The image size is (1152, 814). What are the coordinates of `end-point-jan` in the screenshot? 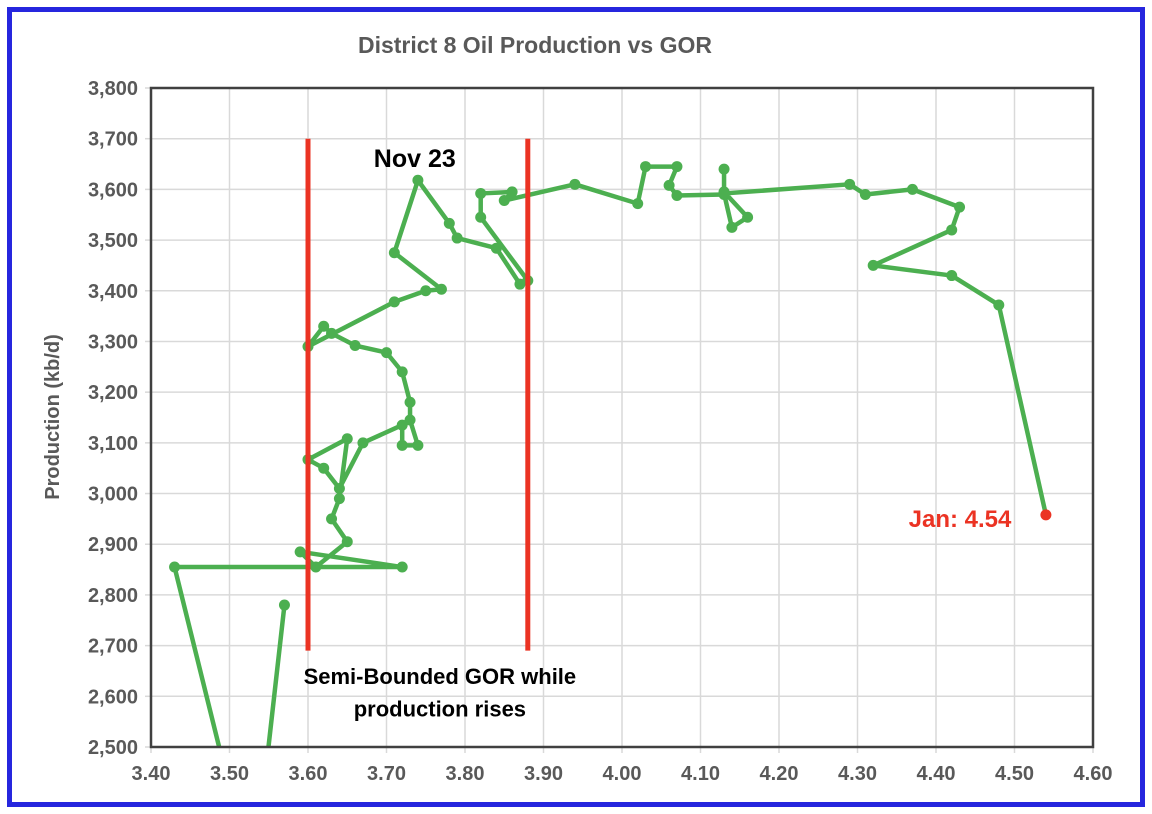 It's located at (1046, 515).